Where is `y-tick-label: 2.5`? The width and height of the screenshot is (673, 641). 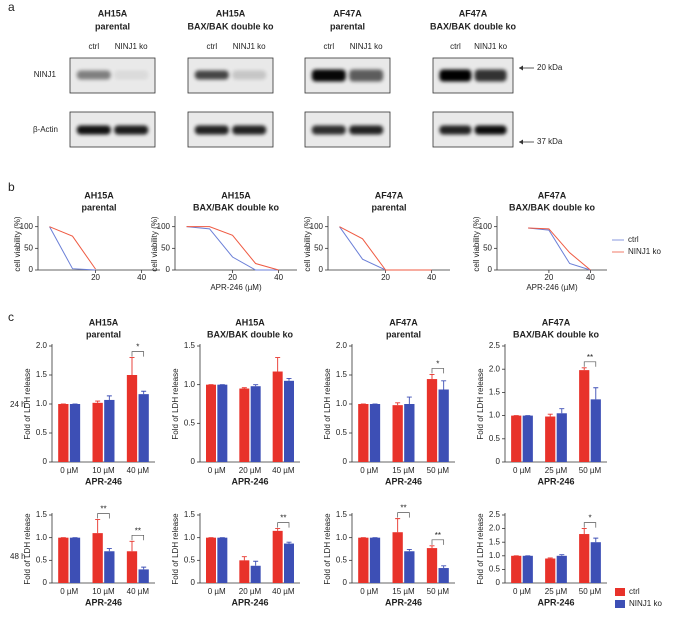
y-tick-label: 2.5 is located at coordinates (495, 345).